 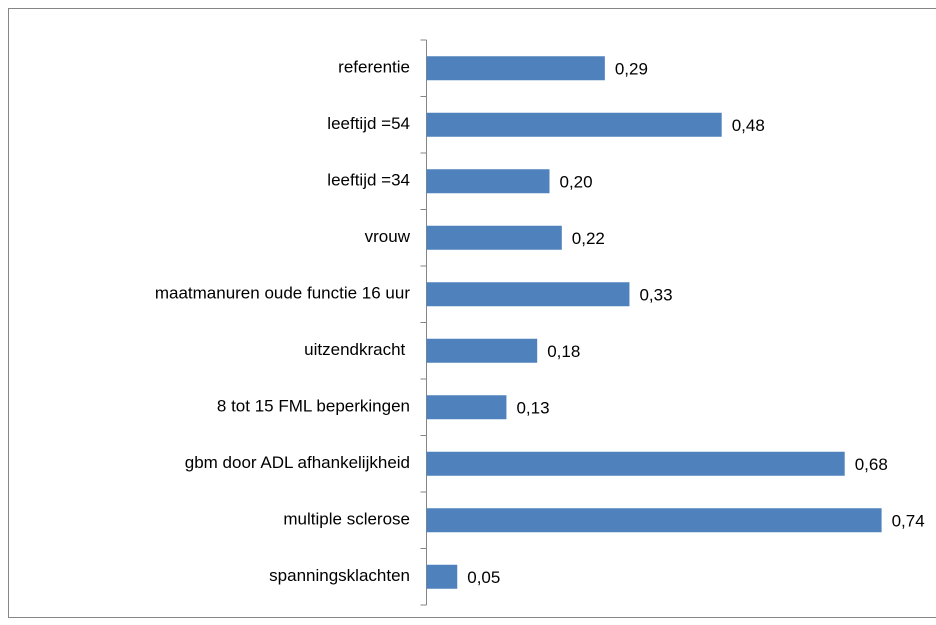 I want to click on category-label: referentie, so click(x=374, y=67).